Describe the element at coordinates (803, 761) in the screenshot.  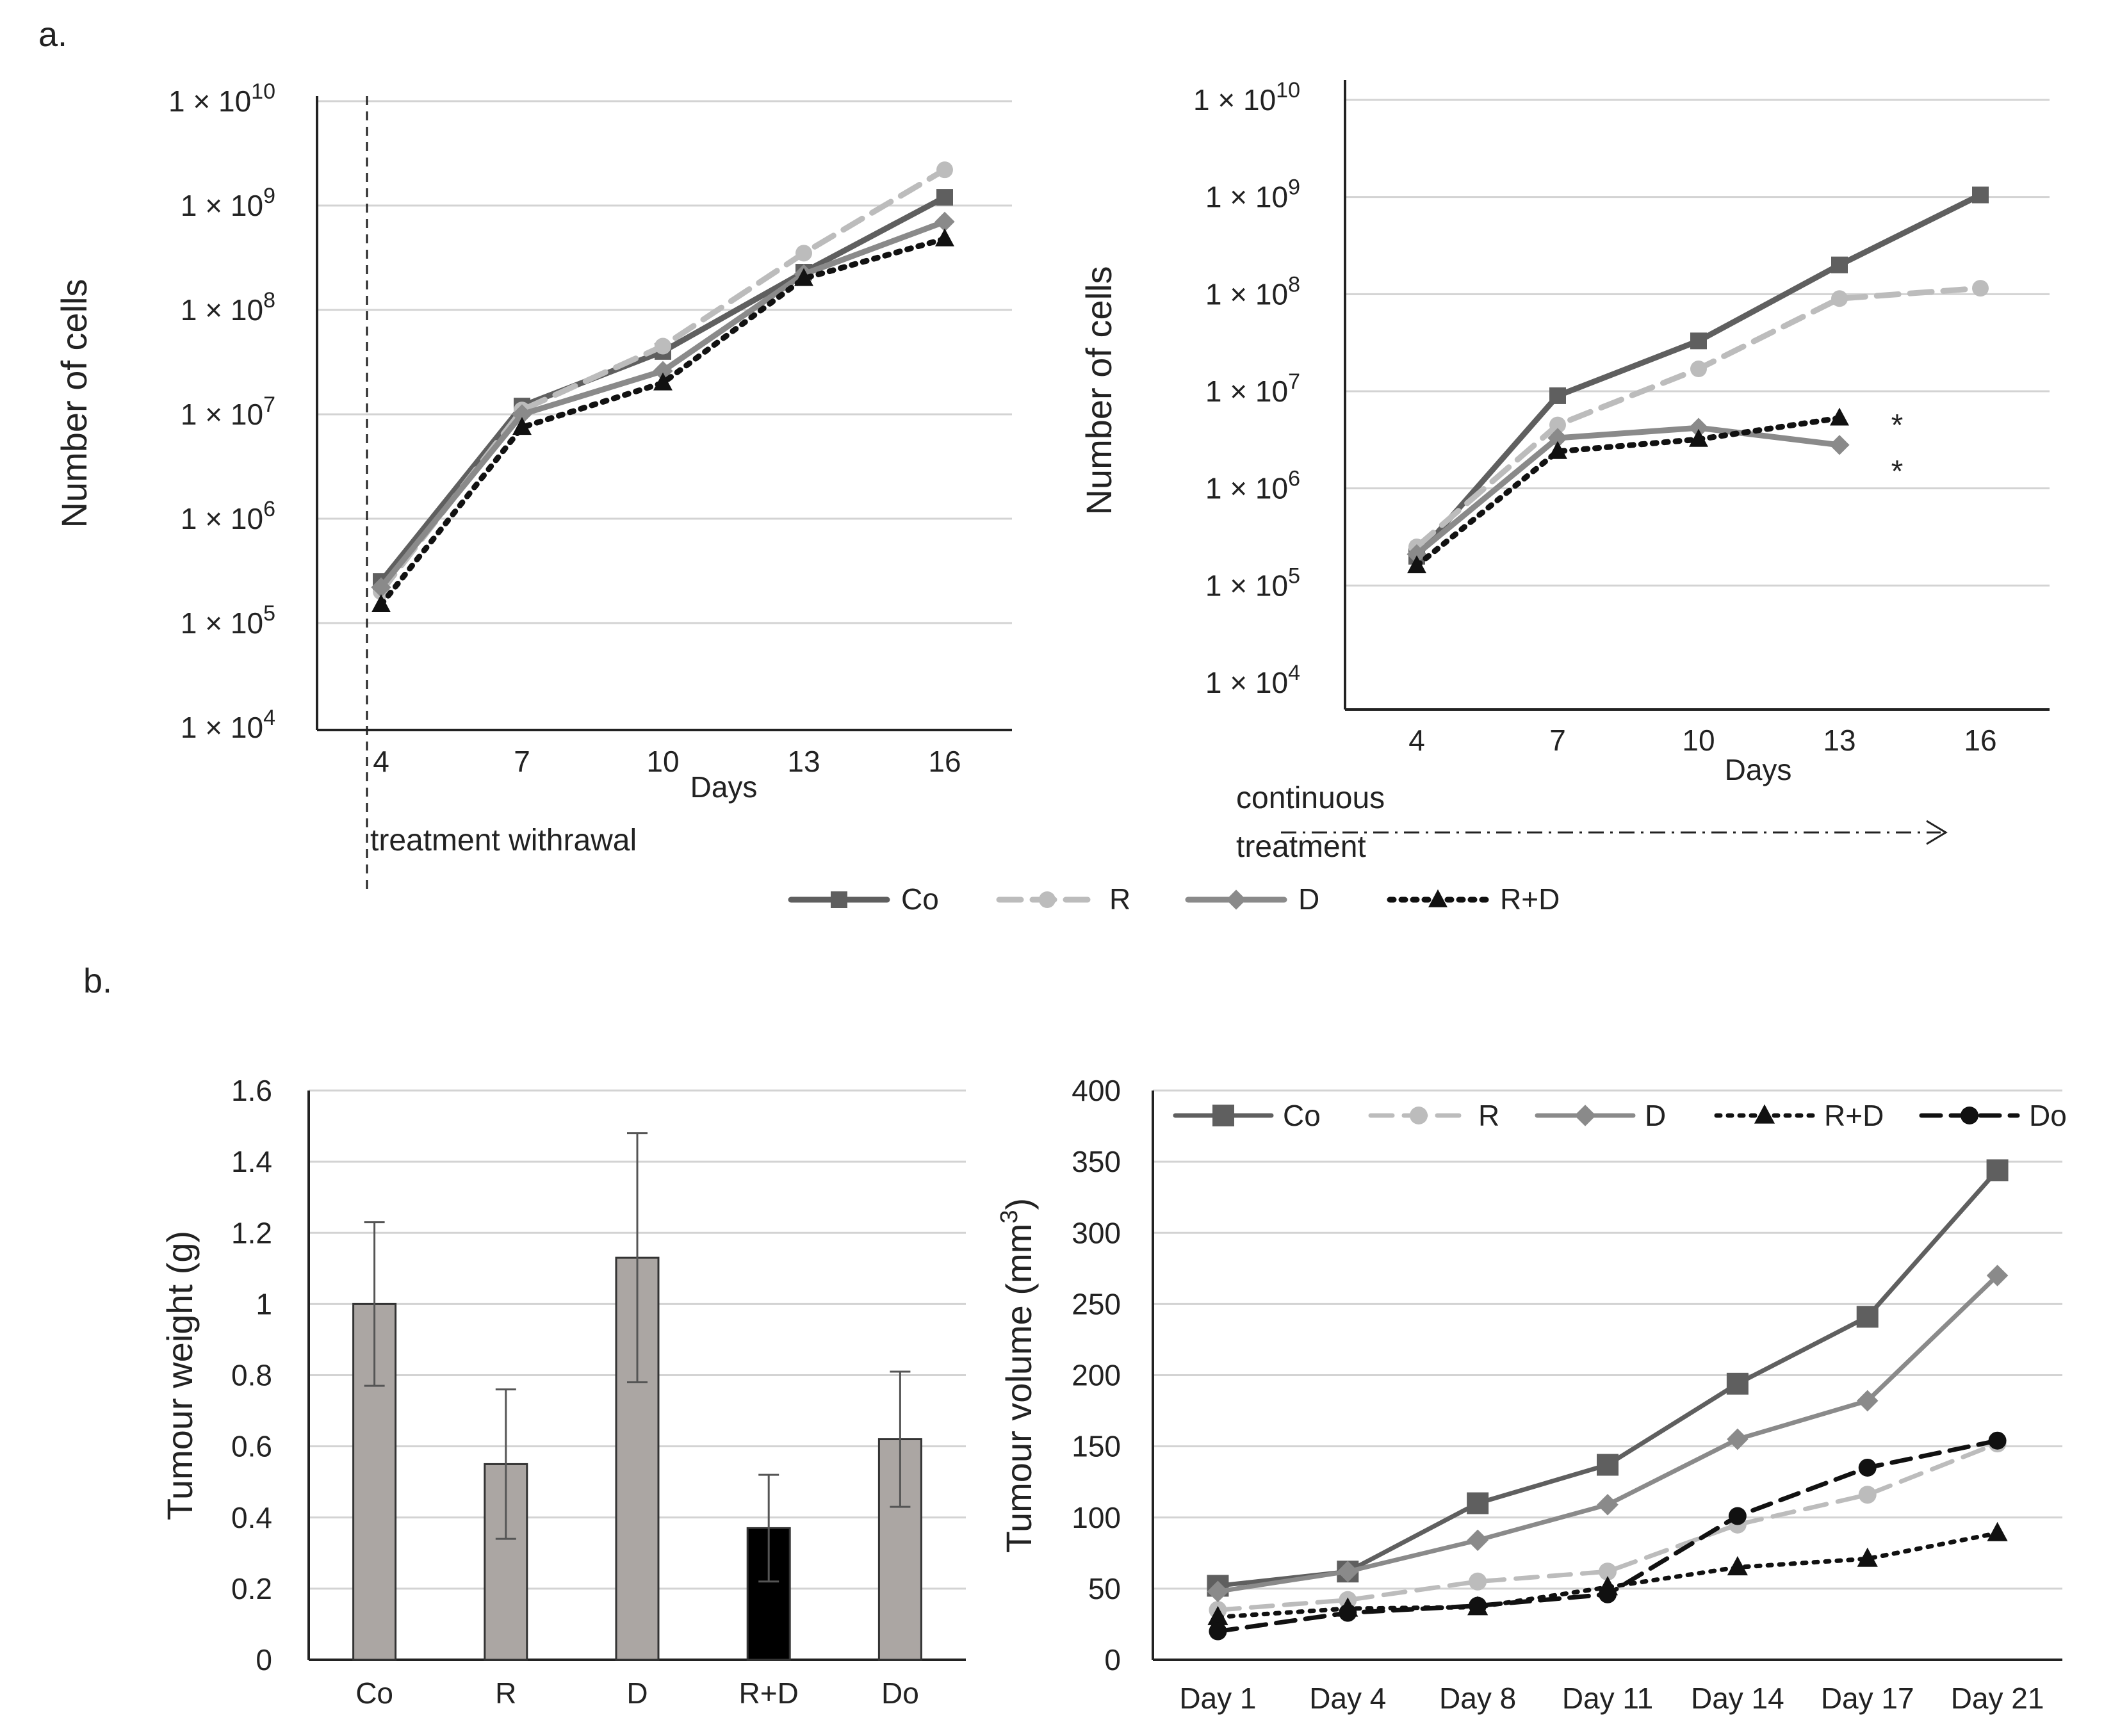
I see `x-tick-label: 13` at that location.